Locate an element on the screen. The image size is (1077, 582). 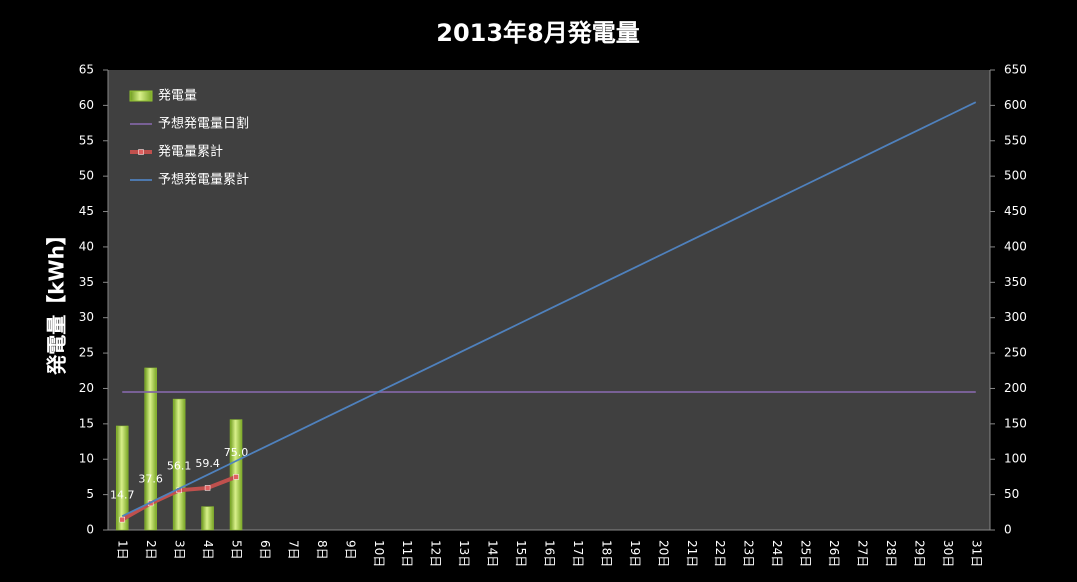
x-tick-label: 30日 is located at coordinates (948, 553).